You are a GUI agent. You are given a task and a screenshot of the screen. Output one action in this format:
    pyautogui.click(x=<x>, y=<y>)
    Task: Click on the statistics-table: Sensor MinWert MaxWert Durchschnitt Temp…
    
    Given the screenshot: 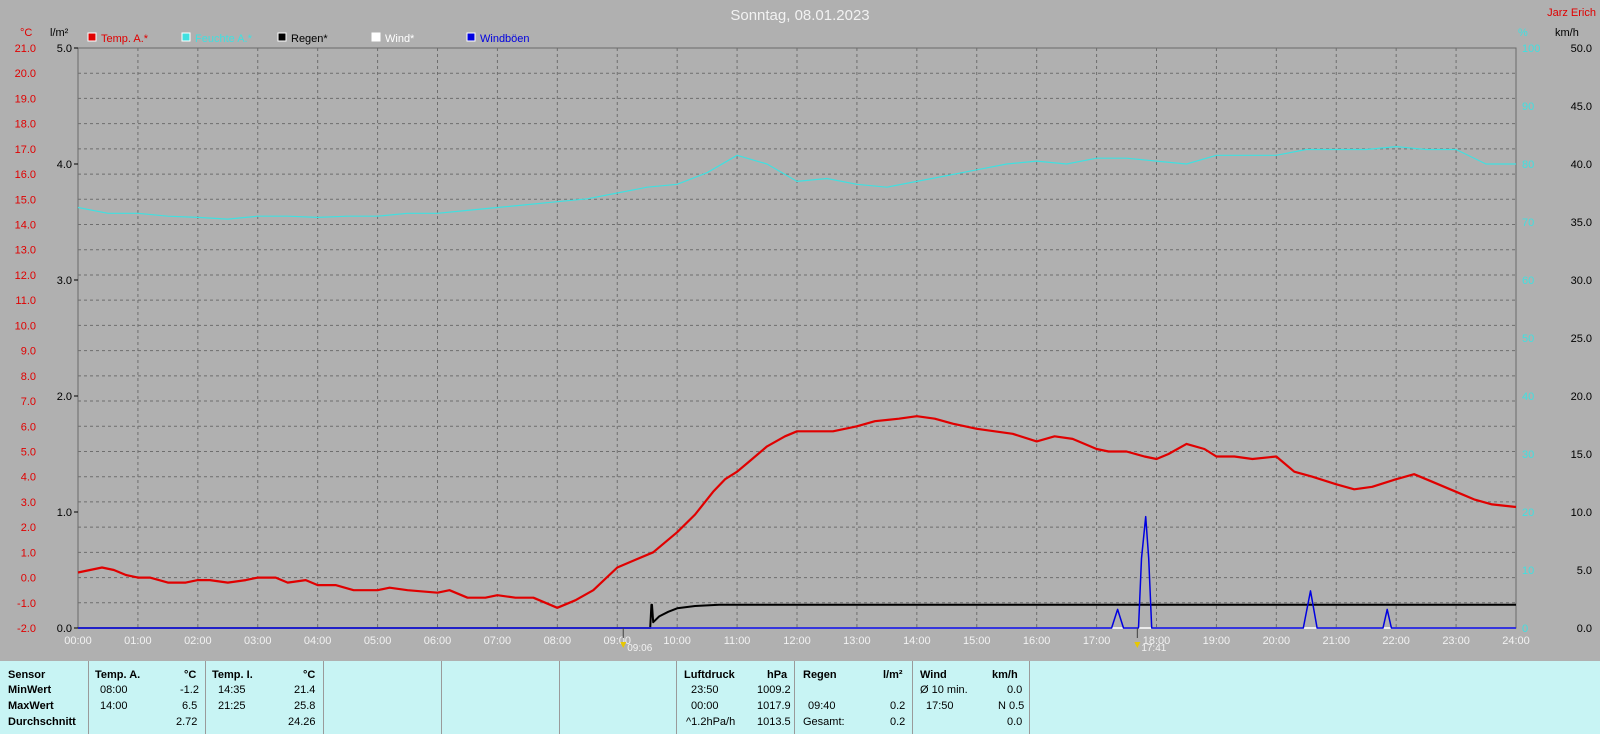 What is the action you would take?
    pyautogui.click(x=800, y=697)
    